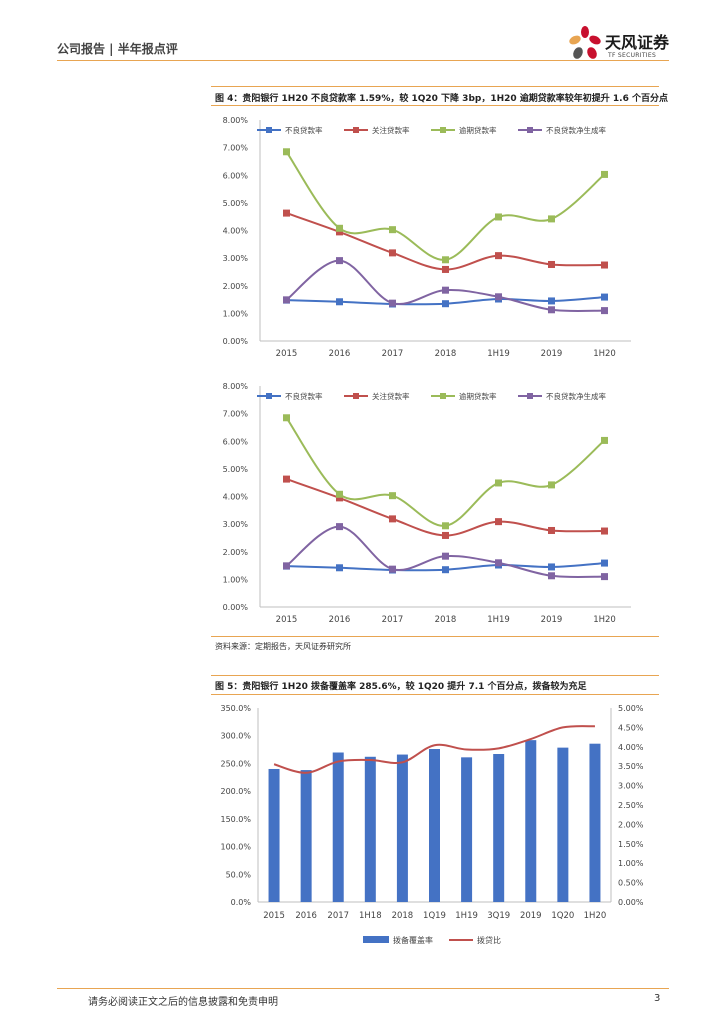  I want to click on x-tick-label: 2019, so click(552, 354).